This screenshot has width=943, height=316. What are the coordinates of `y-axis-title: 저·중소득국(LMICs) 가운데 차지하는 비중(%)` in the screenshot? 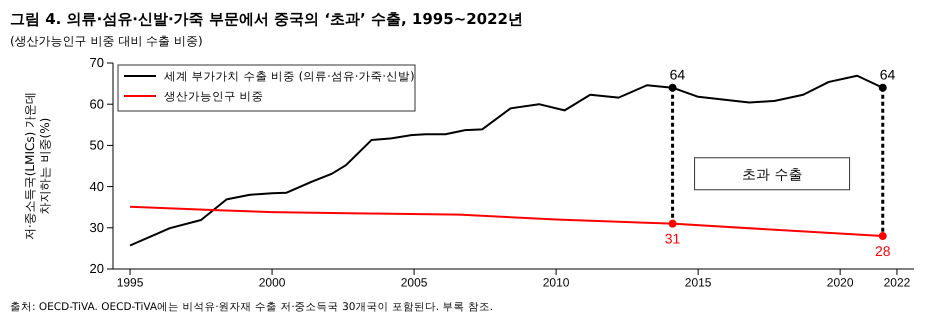 It's located at (37, 166).